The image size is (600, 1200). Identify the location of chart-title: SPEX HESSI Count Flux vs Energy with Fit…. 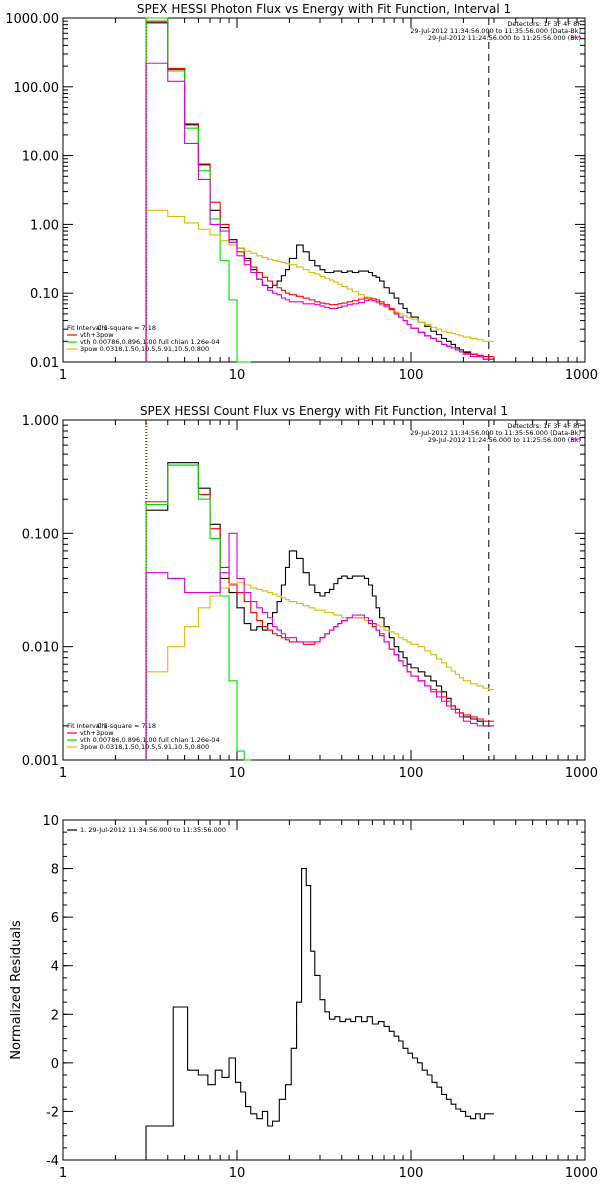
(324, 411).